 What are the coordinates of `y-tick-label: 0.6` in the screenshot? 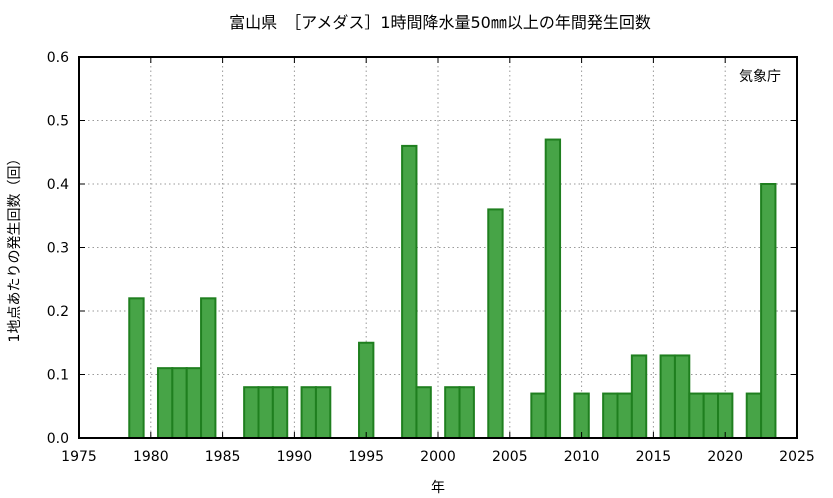 It's located at (58, 58).